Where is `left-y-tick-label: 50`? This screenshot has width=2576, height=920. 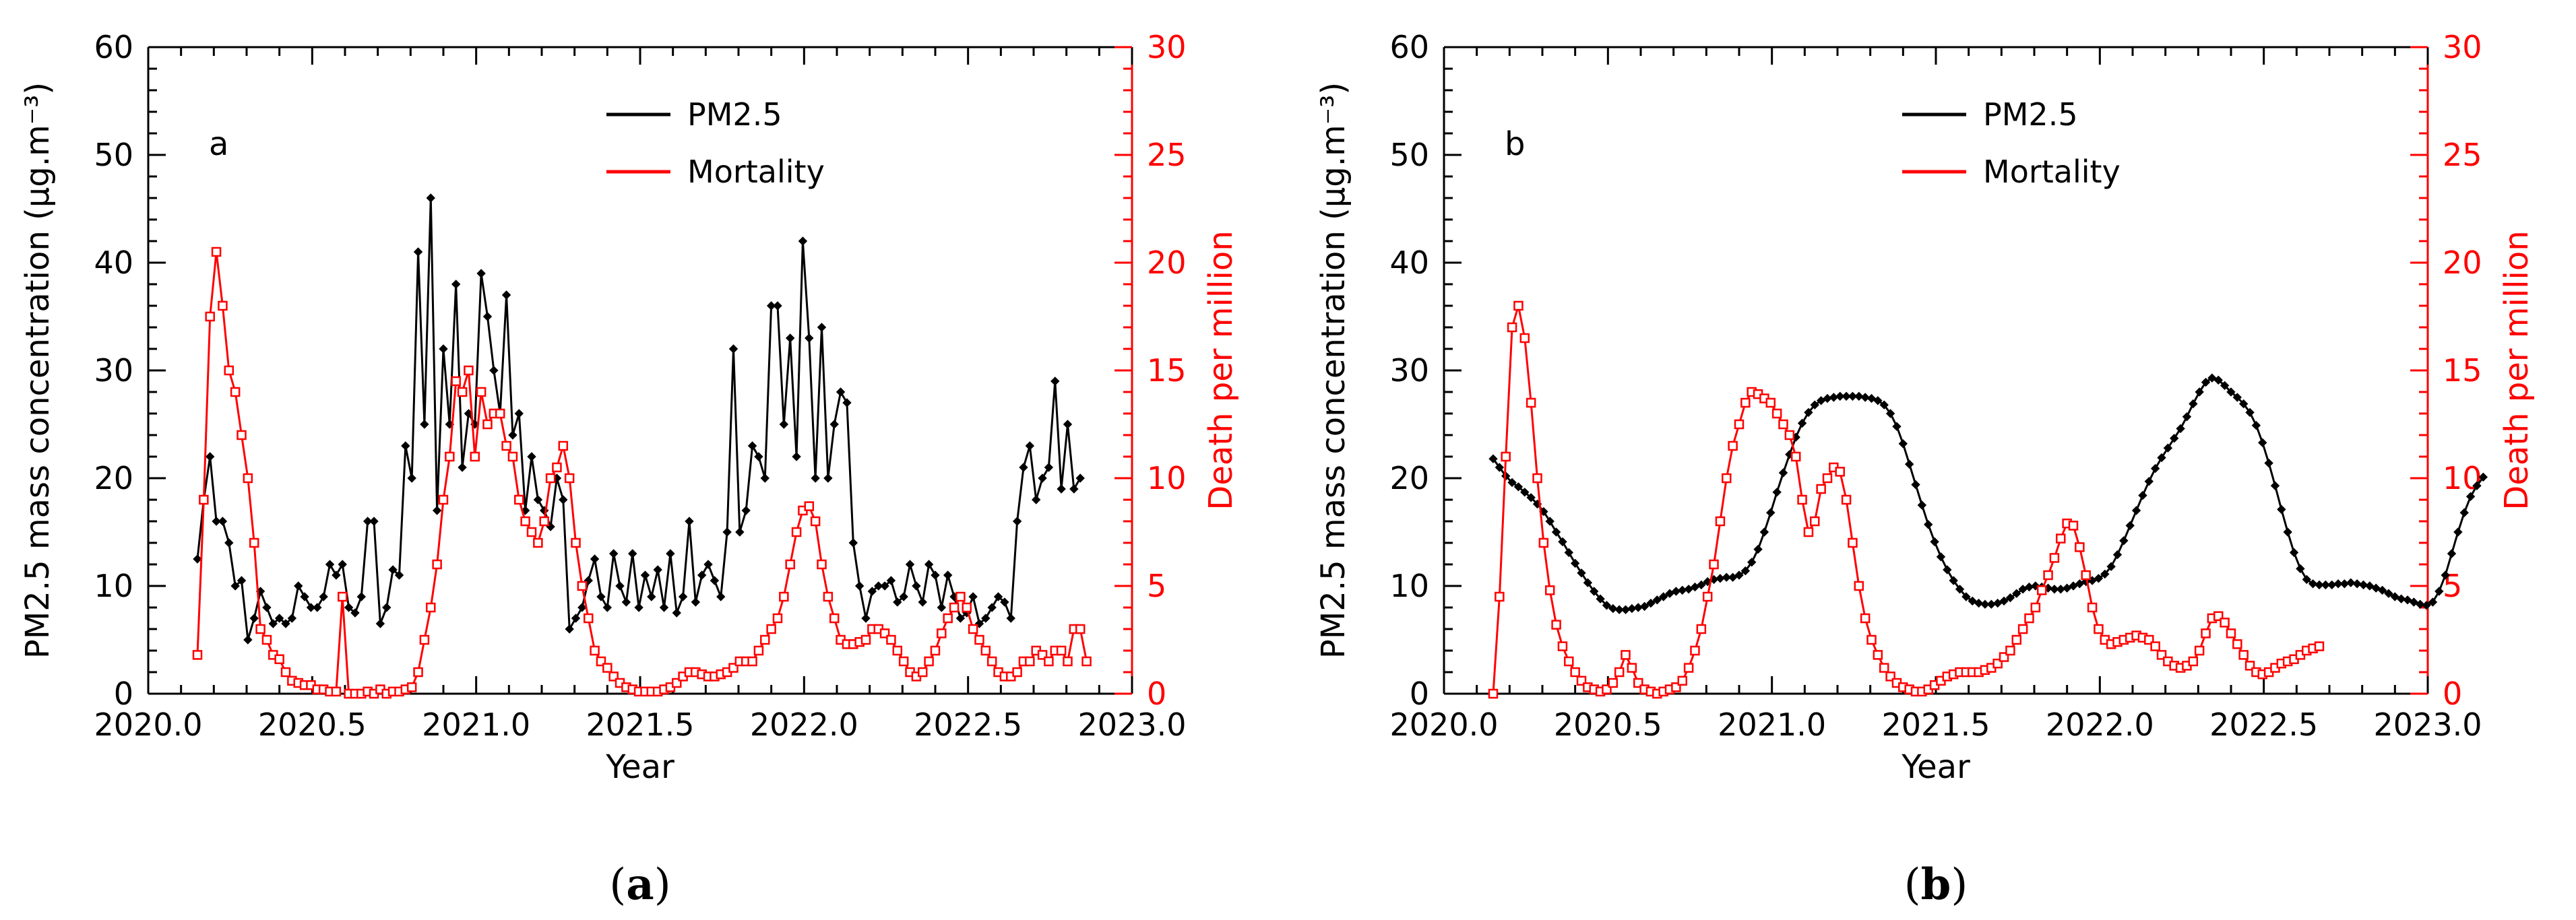
left-y-tick-label: 50 is located at coordinates (113, 155).